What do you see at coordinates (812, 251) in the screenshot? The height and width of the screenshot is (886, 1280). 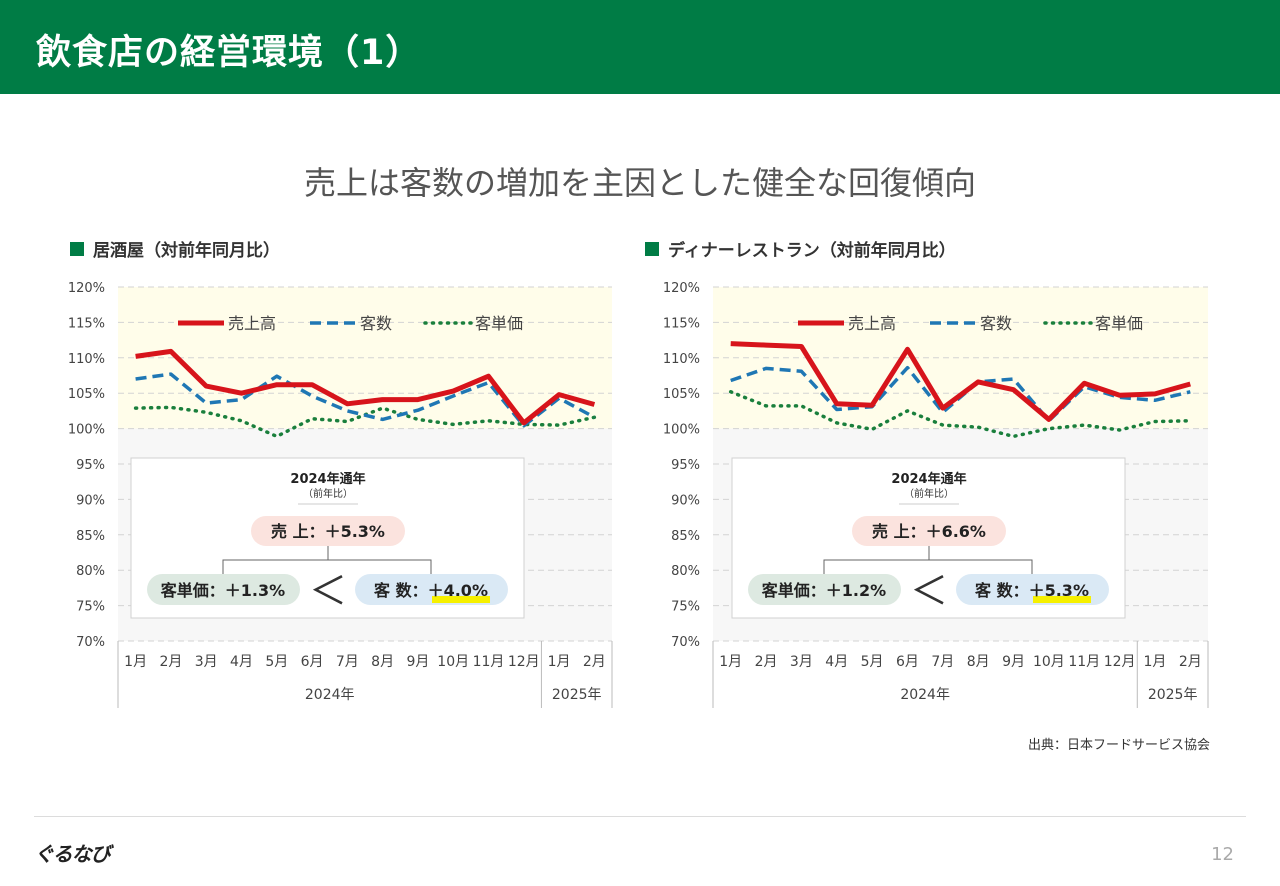 I see `chart-title-dinner-label: ディナーレストラン（対前年同月比）` at bounding box center [812, 251].